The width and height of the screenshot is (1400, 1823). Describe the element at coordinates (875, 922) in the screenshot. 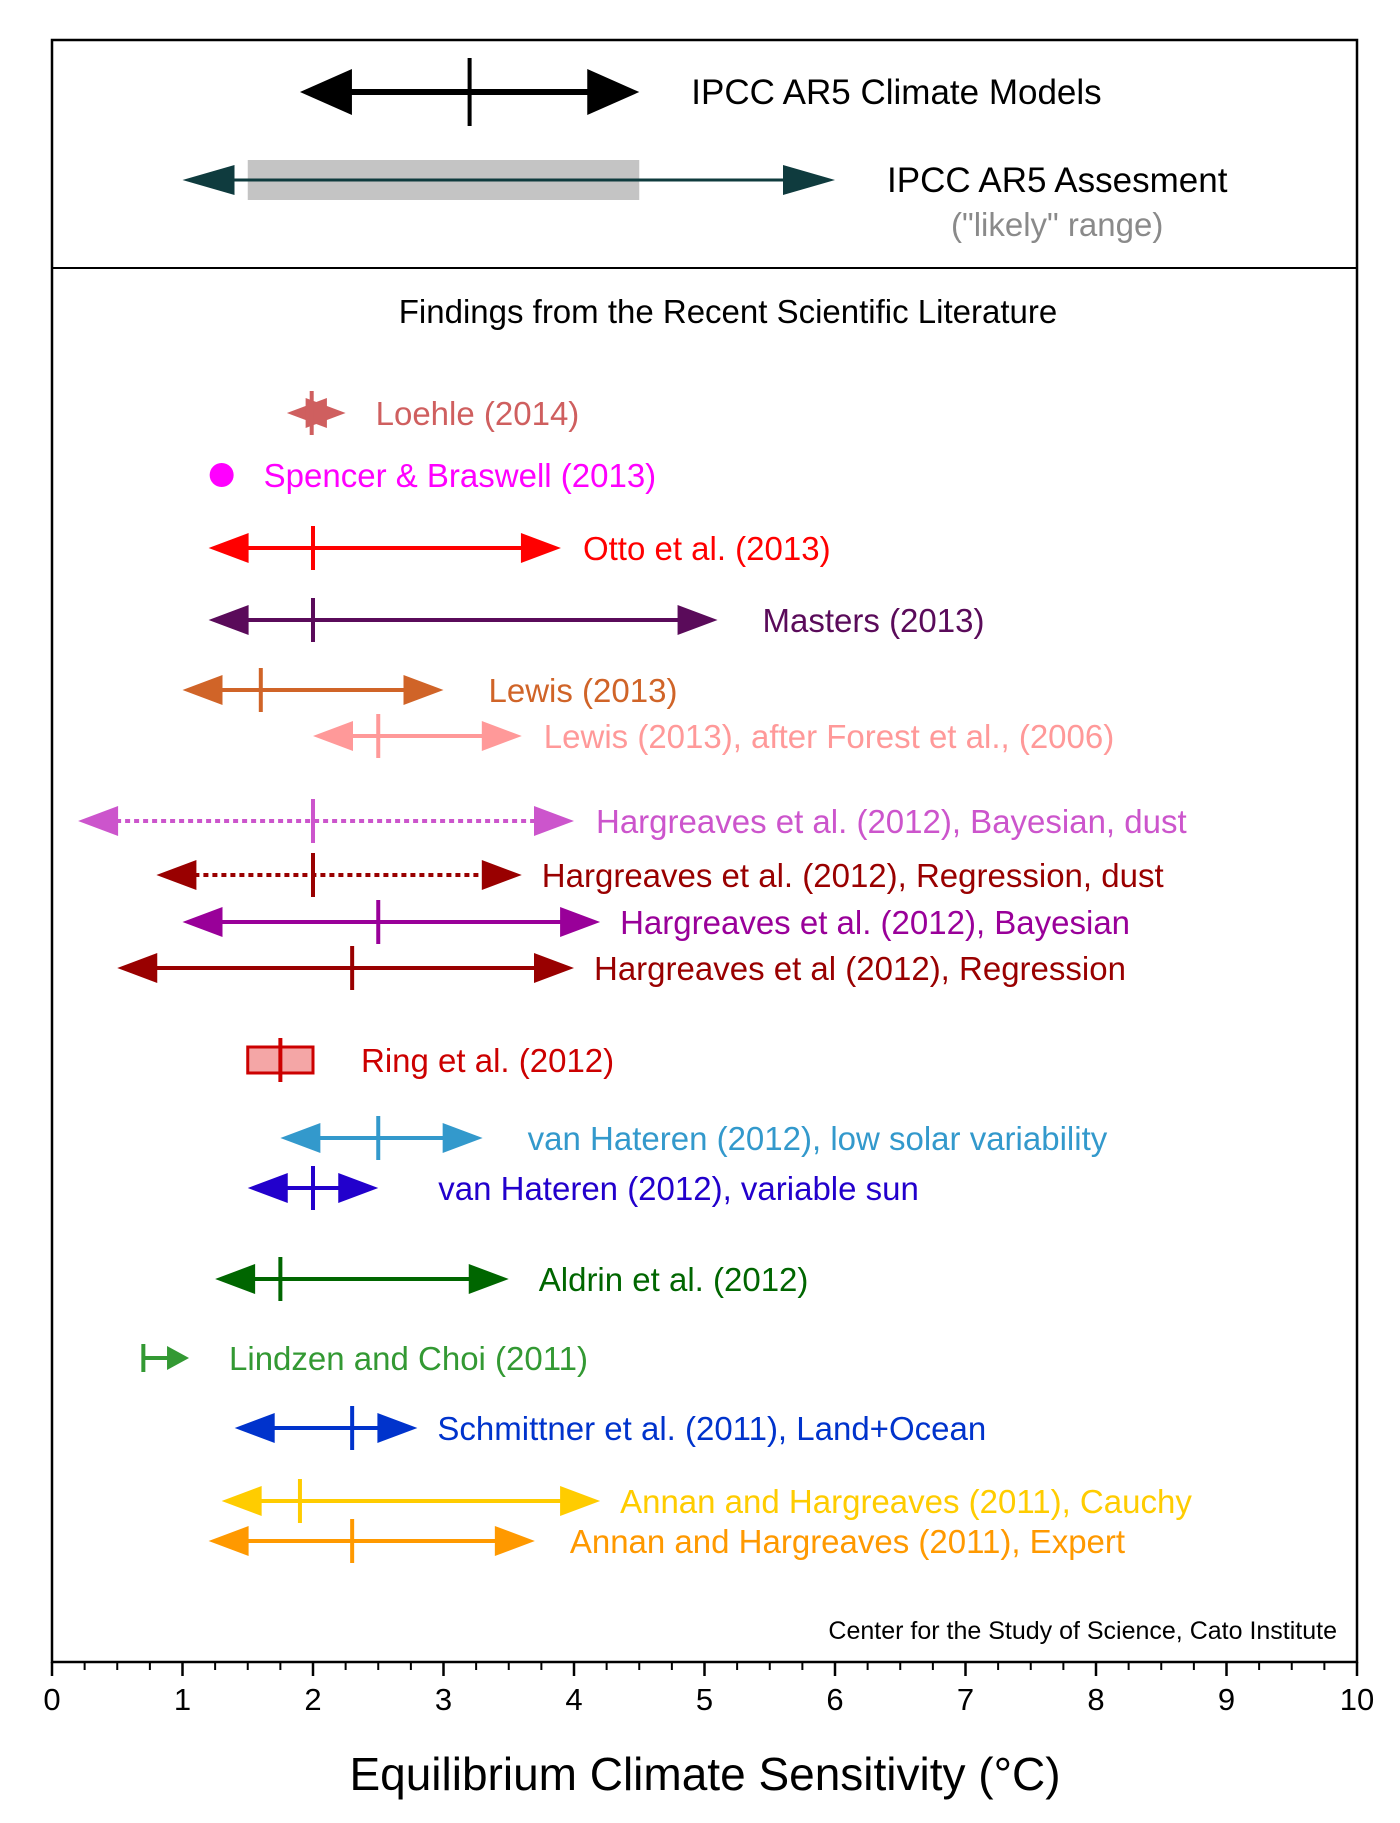

I see `study-label: Hargreaves et al. (2012), Bayesian` at that location.